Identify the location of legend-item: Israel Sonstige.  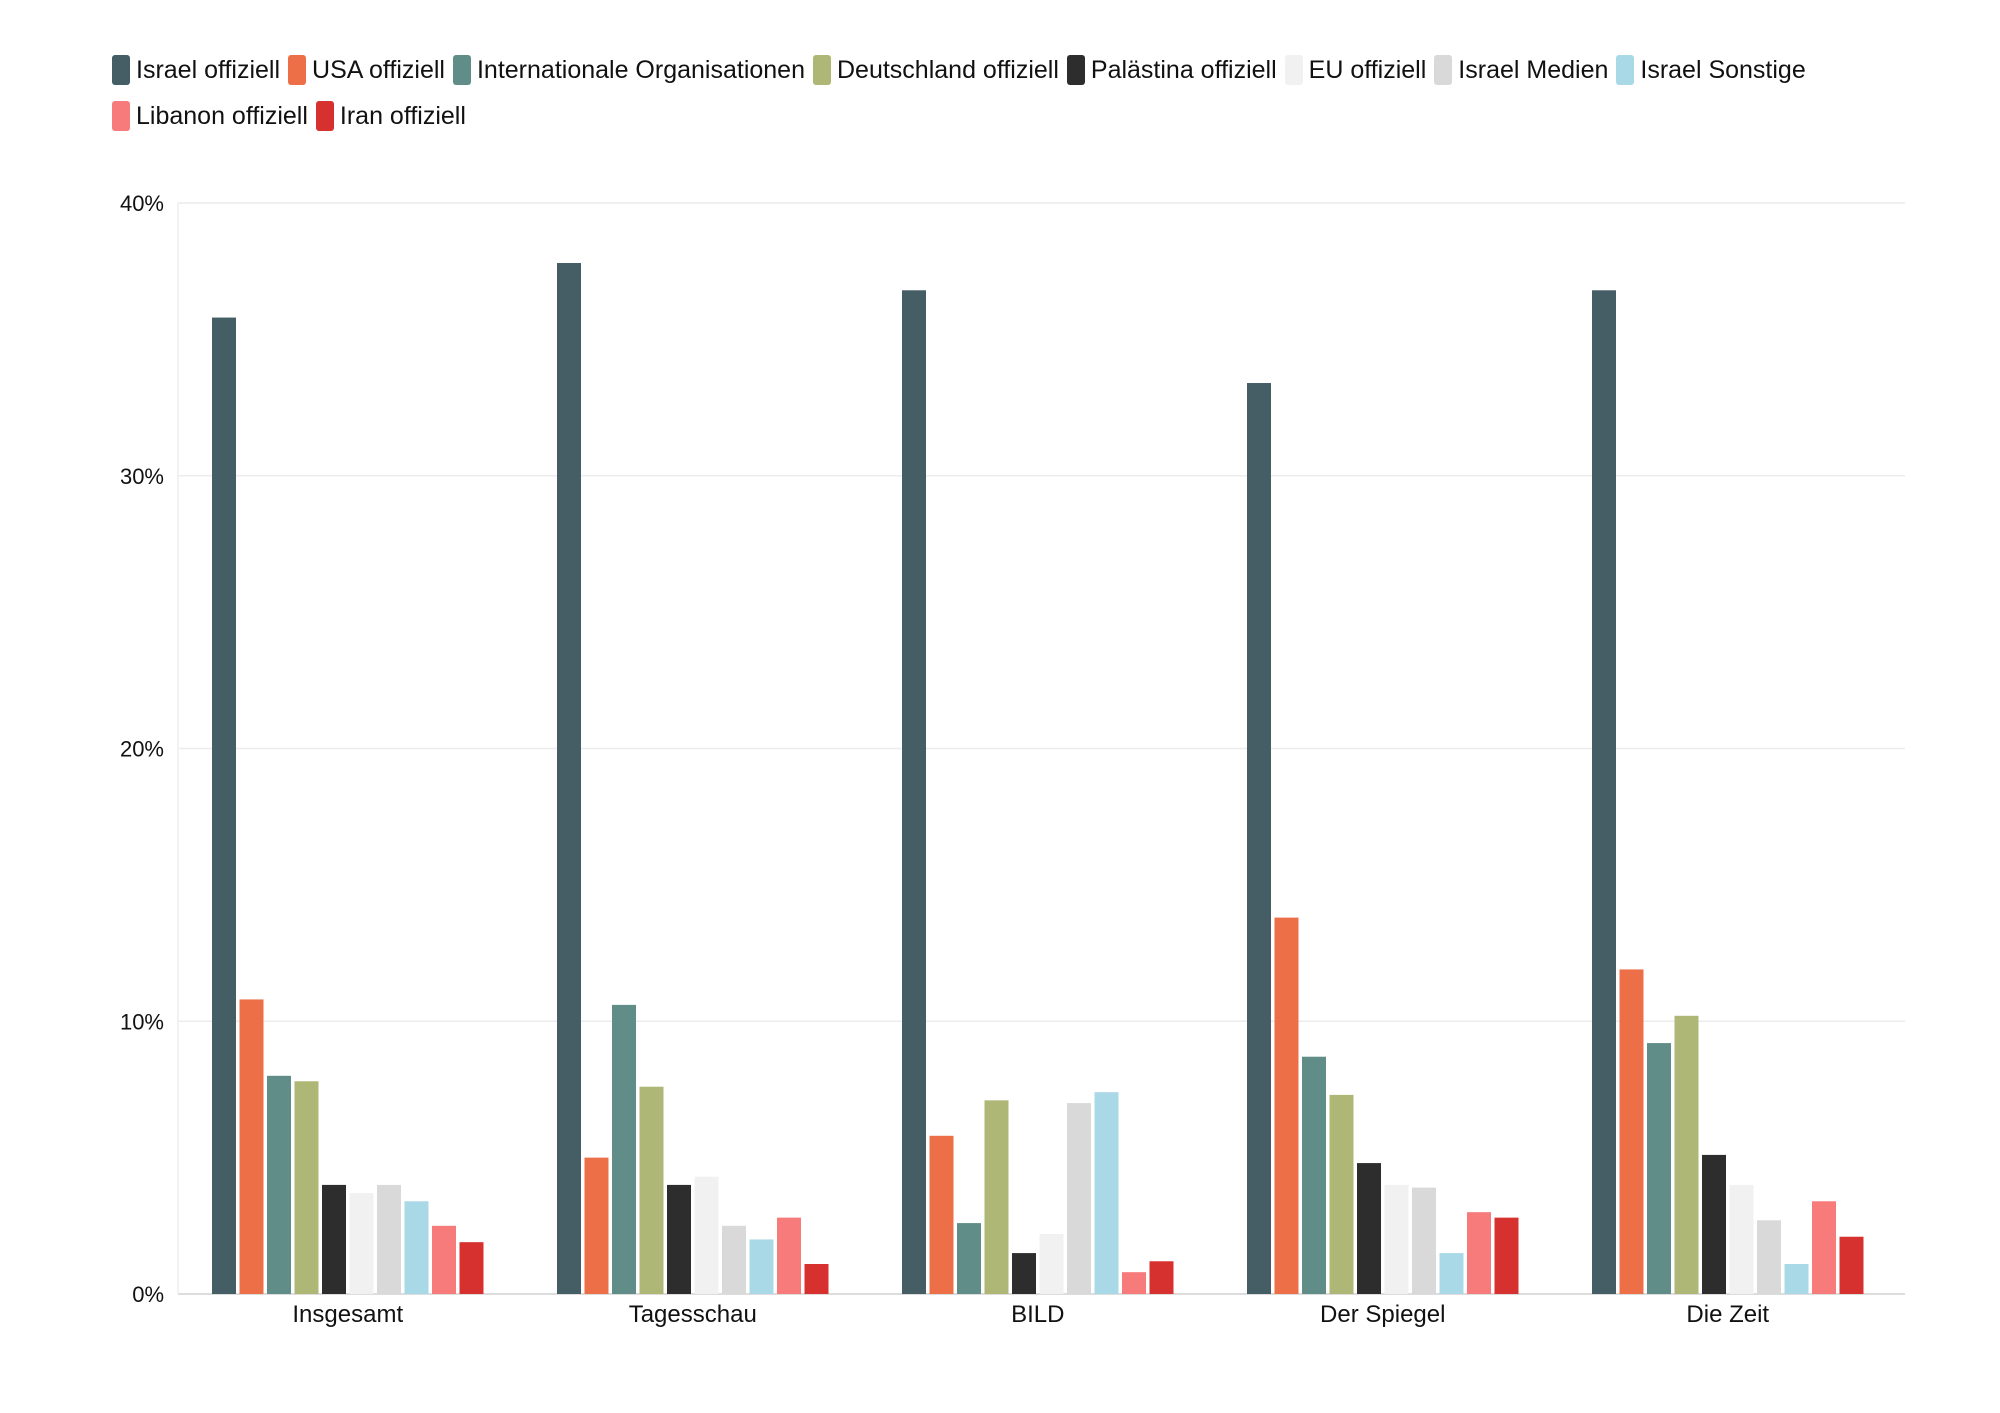
(1711, 70).